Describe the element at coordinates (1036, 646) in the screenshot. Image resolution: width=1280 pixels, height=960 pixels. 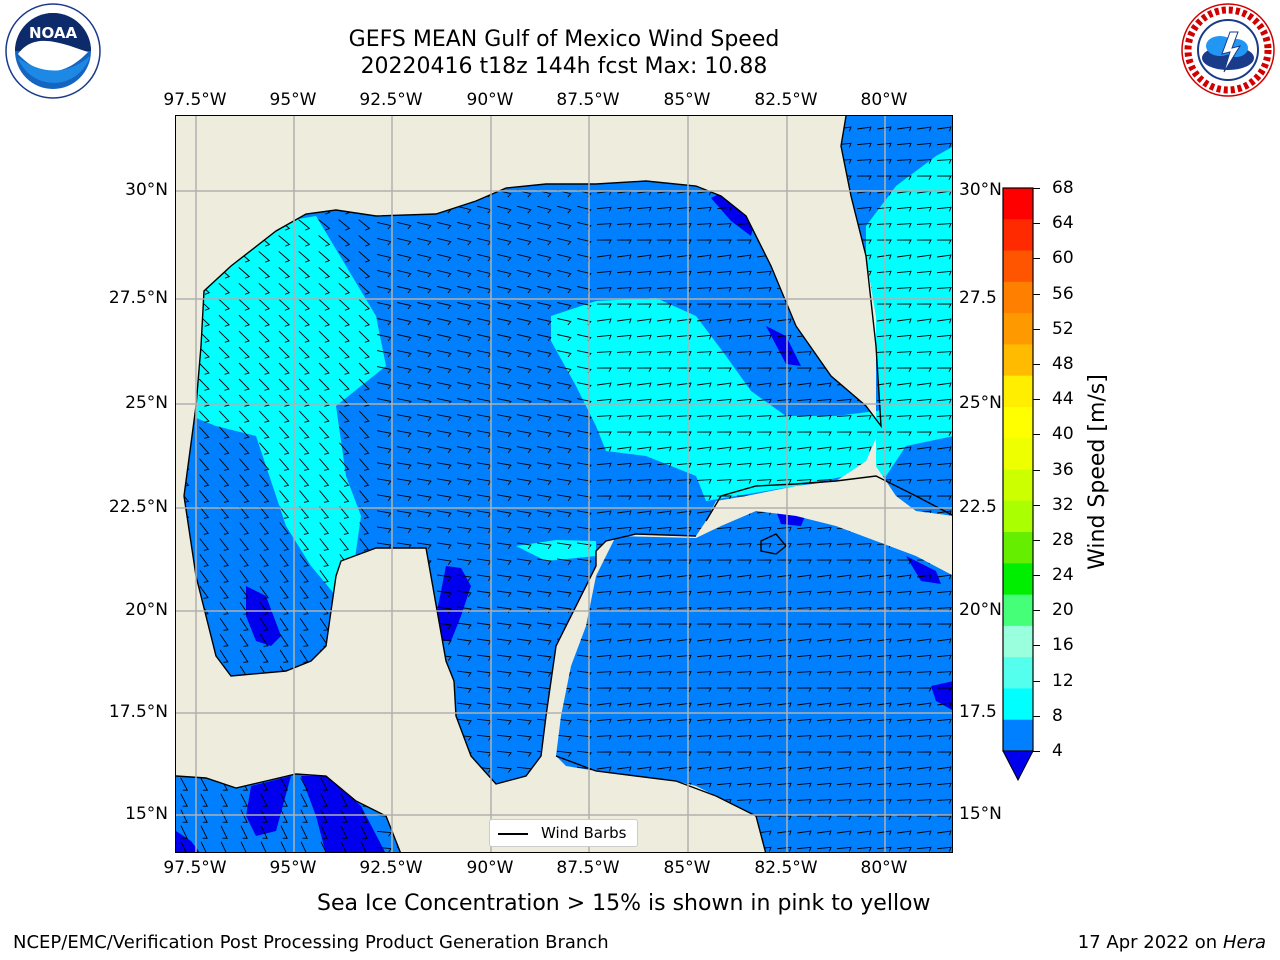
I see `colorbar-tick-mark` at that location.